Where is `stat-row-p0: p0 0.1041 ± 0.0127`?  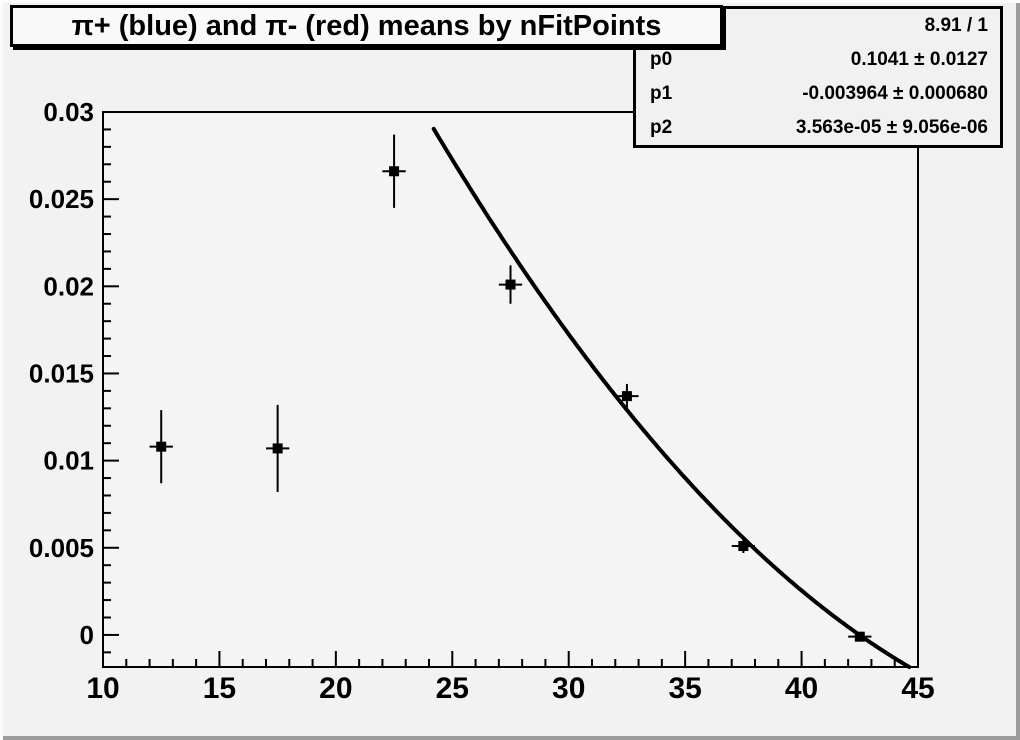 stat-row-p0: p0 0.1041 ± 0.0127 is located at coordinates (818, 60).